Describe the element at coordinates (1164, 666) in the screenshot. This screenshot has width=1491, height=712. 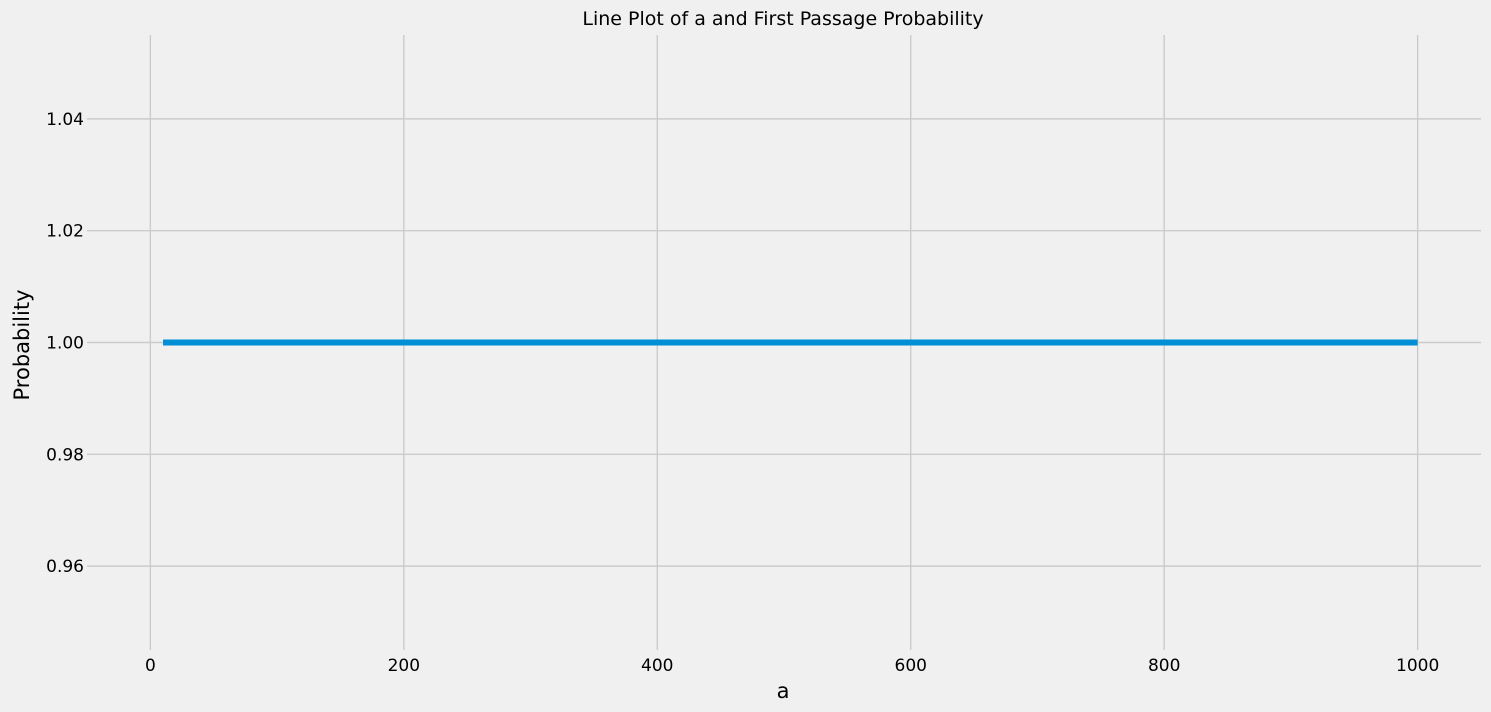
I see `x-tick-label: 800` at that location.